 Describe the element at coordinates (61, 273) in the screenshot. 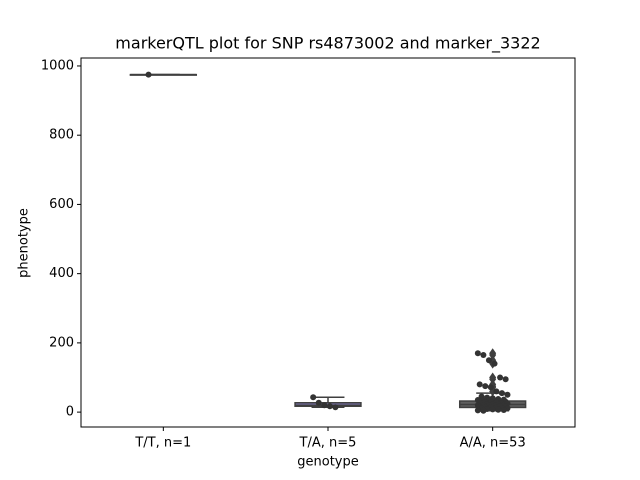

I see `y-tick-label: 400` at that location.